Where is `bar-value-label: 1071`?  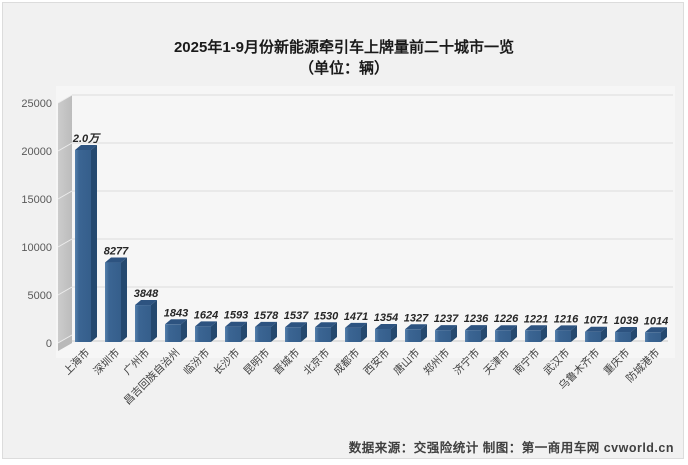 bar-value-label: 1071 is located at coordinates (596, 321).